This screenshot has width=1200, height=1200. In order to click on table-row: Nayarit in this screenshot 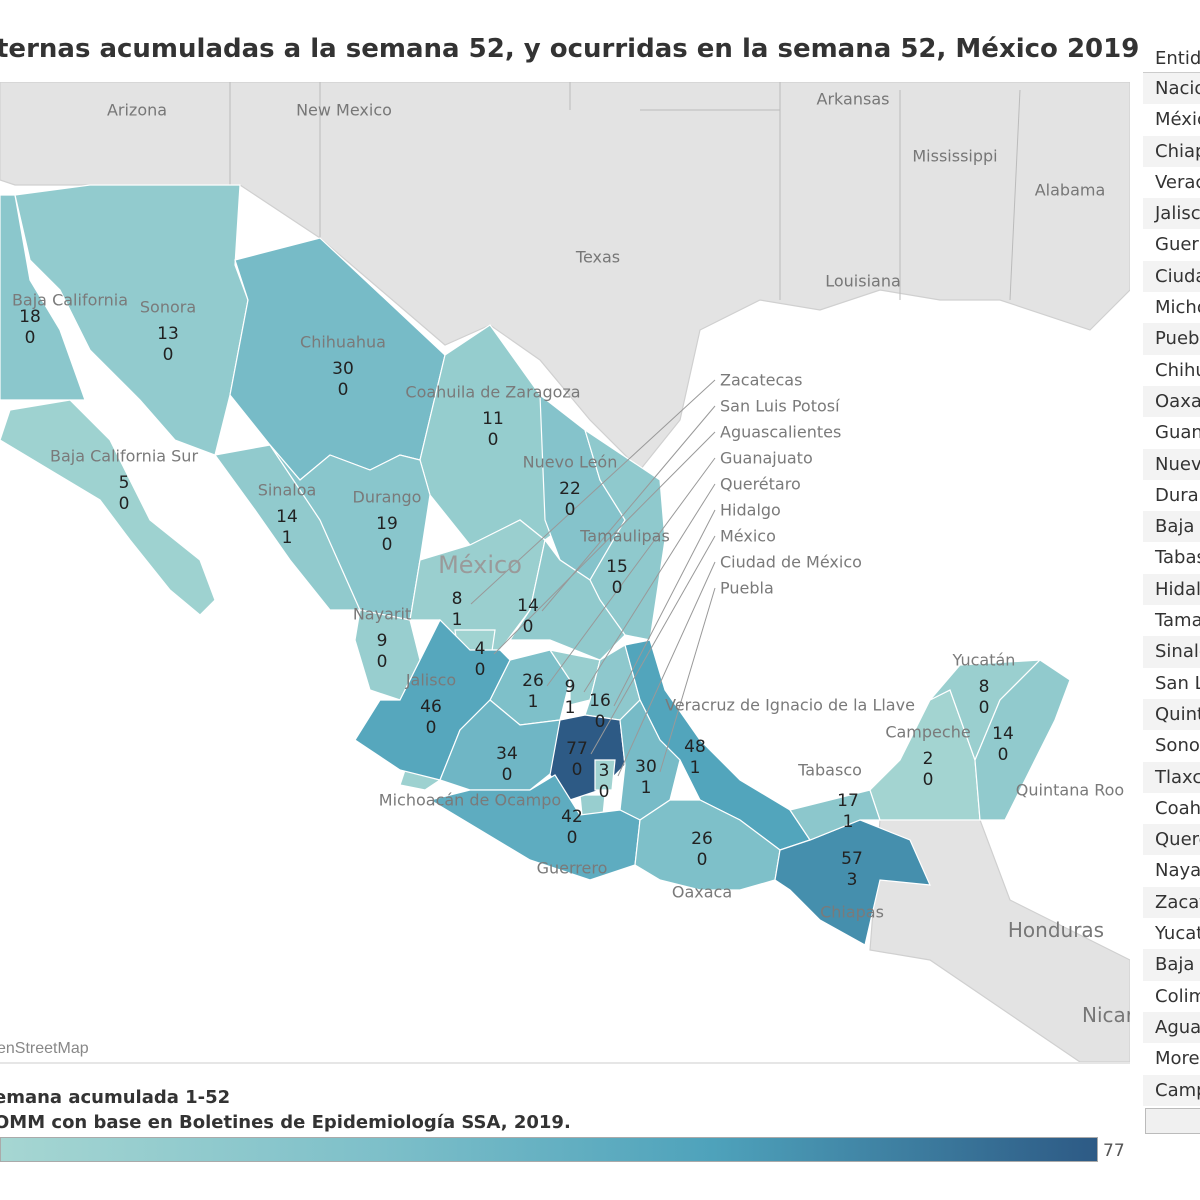, I will do `click(1177, 871)`.